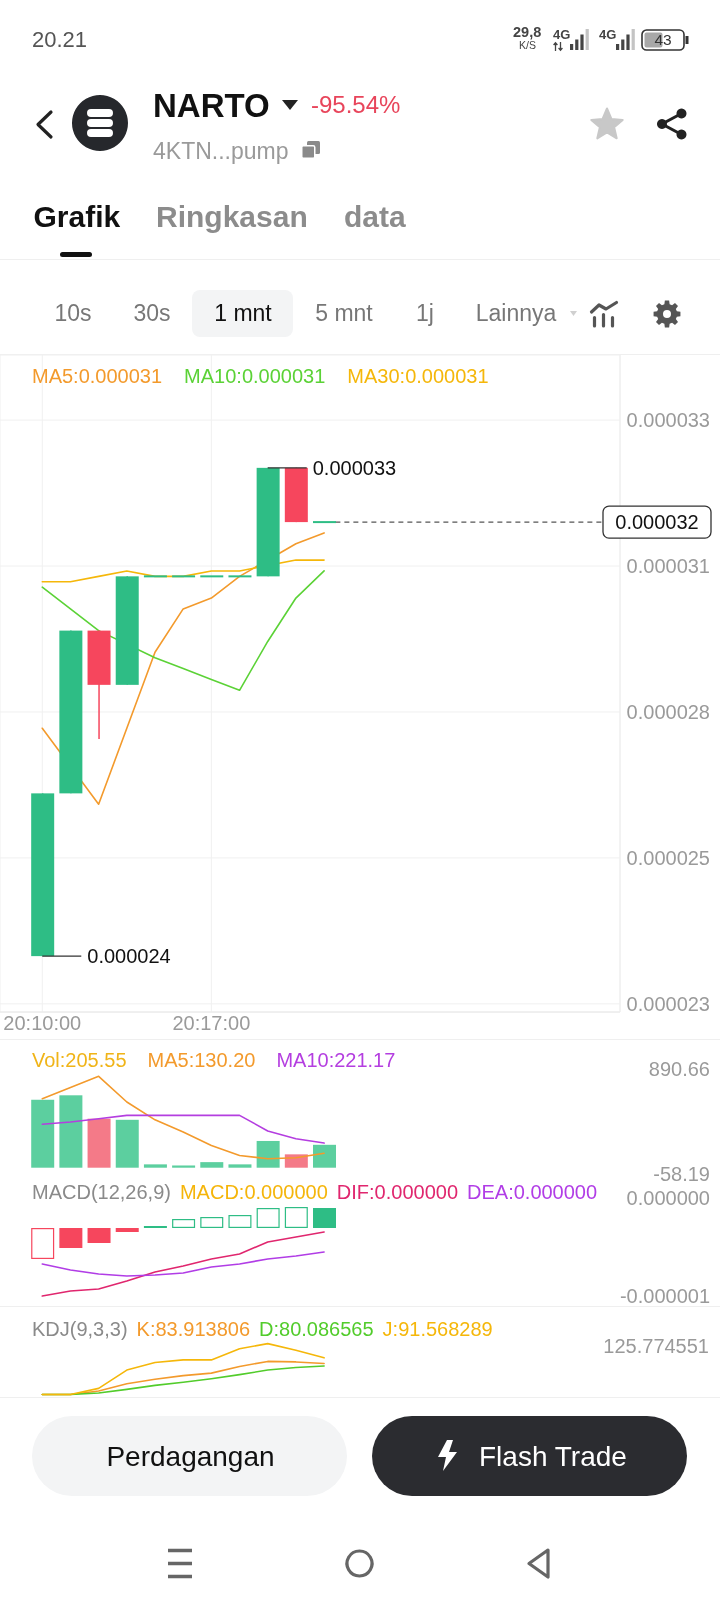 The height and width of the screenshot is (1612, 720). Describe the element at coordinates (375, 217) in the screenshot. I see `text: data` at that location.